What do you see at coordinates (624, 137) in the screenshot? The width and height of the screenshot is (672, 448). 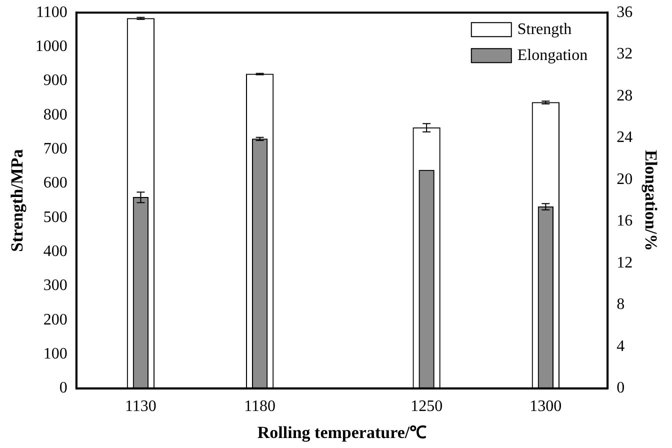 I see `y2-tick-label: 24` at bounding box center [624, 137].